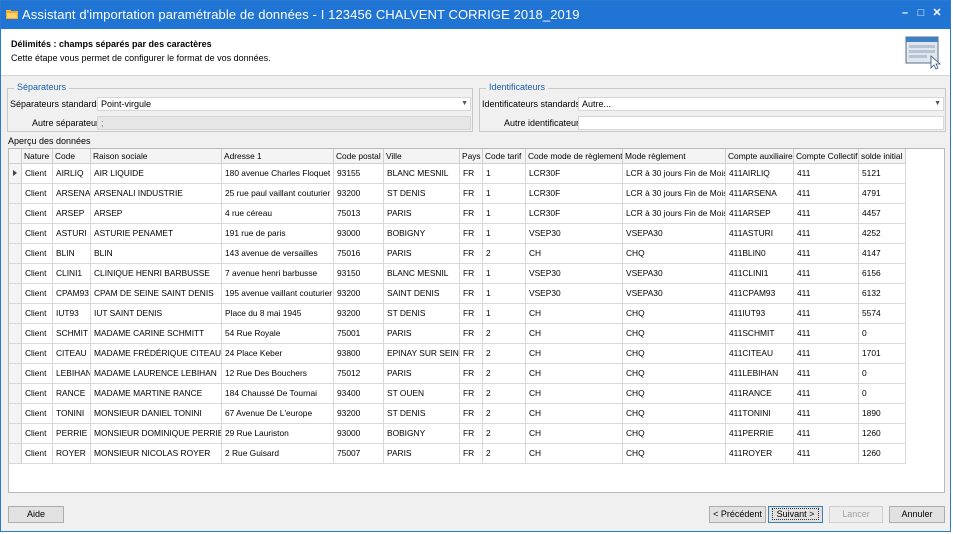  I want to click on table-cell: 75016, so click(359, 254).